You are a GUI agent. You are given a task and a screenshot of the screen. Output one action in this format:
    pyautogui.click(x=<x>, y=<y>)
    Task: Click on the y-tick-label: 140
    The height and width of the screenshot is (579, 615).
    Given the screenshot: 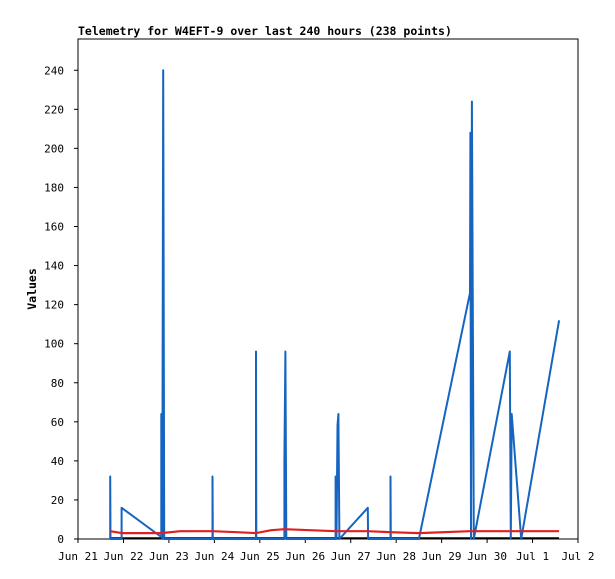 What is the action you would take?
    pyautogui.click(x=54, y=266)
    